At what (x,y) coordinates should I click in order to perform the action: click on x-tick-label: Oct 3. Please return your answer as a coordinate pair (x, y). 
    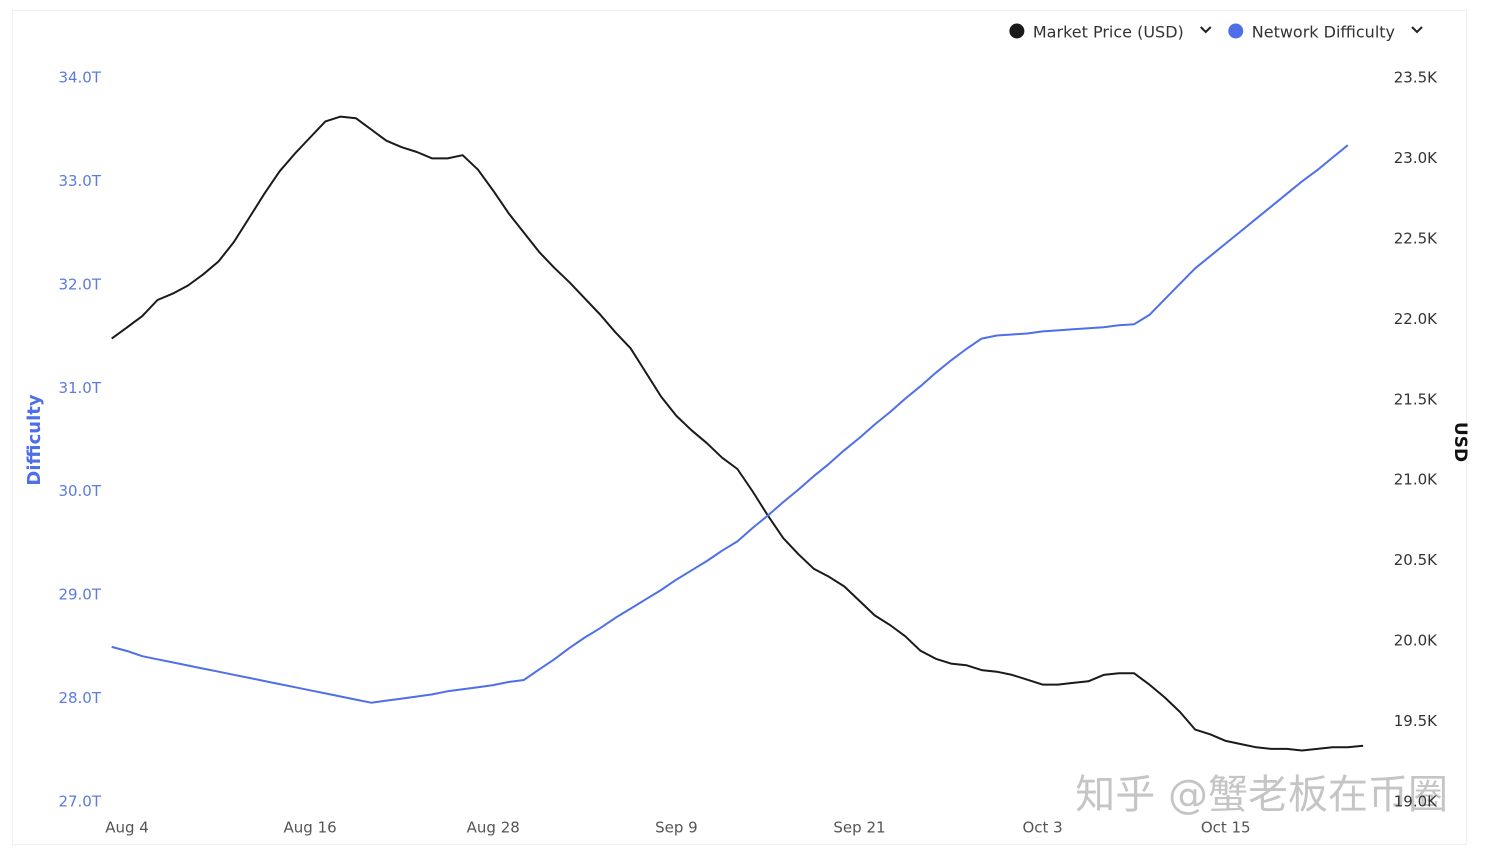
    Looking at the image, I should click on (1042, 828).